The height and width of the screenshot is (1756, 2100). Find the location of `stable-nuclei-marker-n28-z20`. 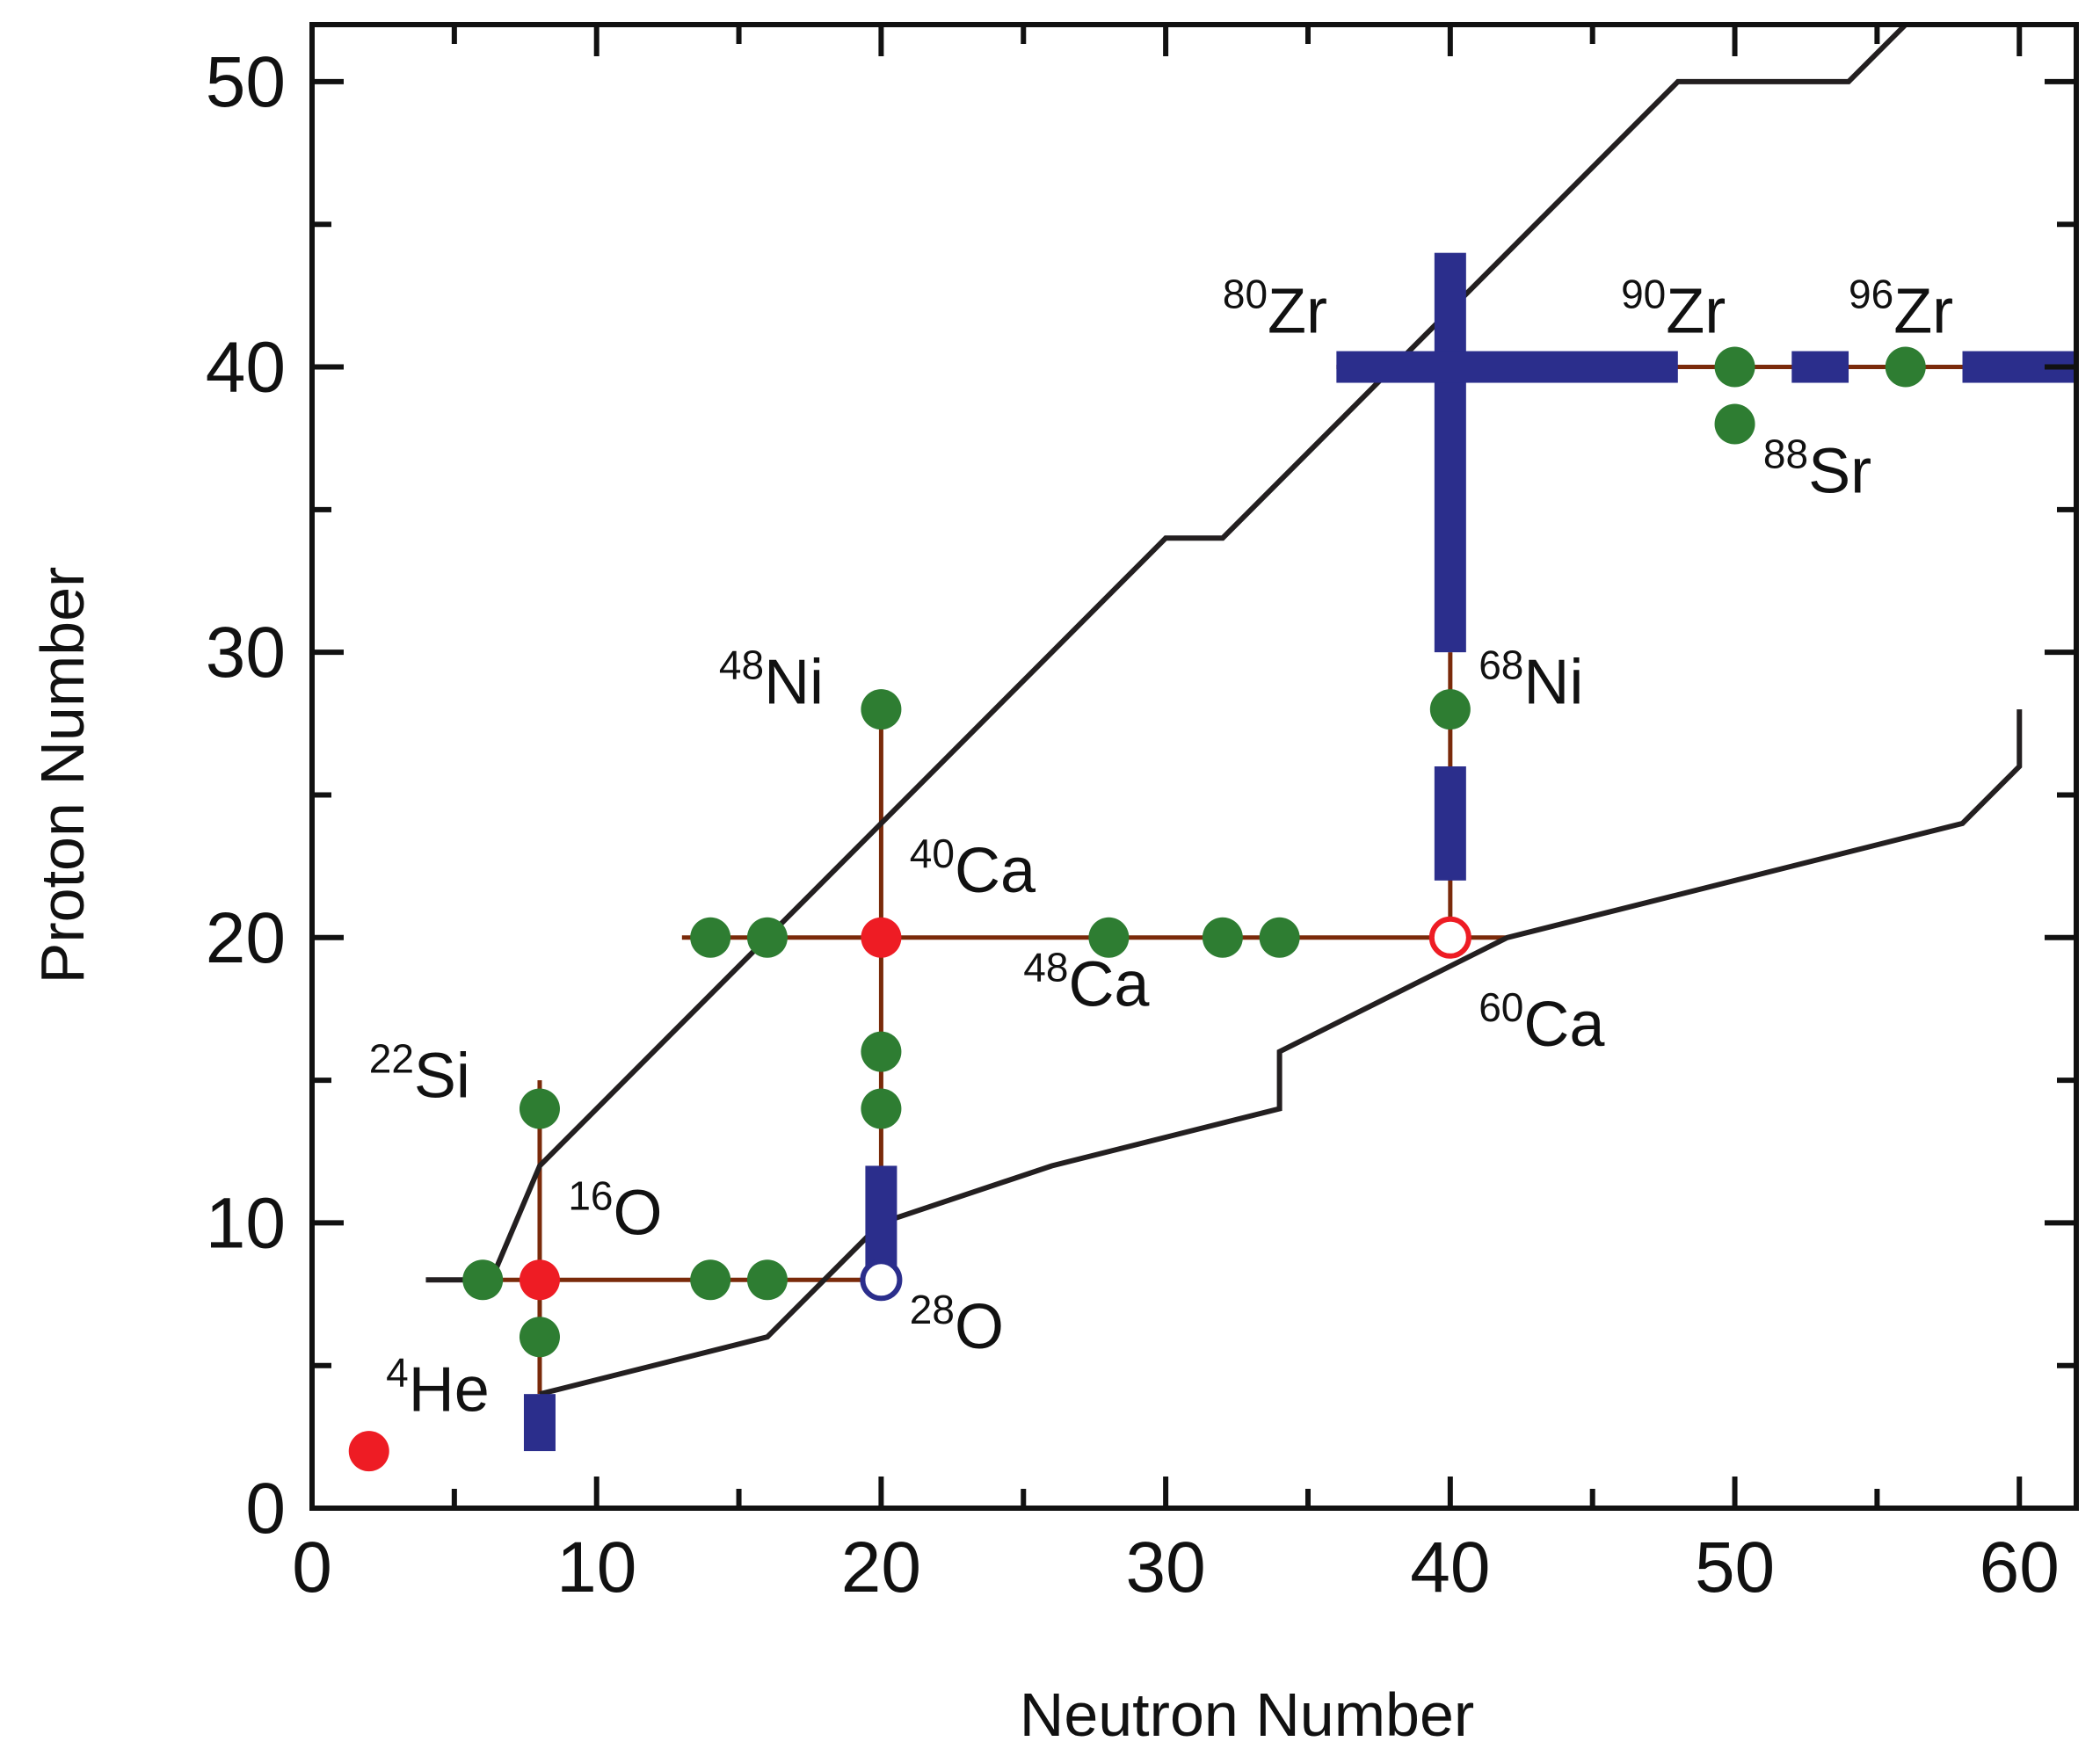

stable-nuclei-marker-n28-z20 is located at coordinates (1109, 937).